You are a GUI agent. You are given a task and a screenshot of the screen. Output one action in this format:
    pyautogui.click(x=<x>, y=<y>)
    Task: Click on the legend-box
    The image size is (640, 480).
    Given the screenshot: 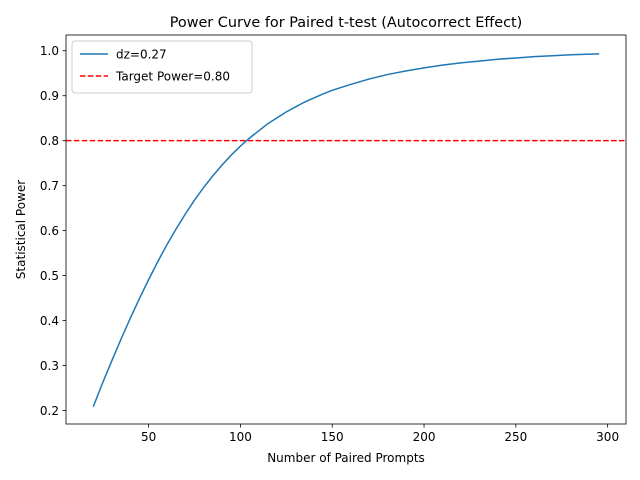 What is the action you would take?
    pyautogui.click(x=162, y=67)
    